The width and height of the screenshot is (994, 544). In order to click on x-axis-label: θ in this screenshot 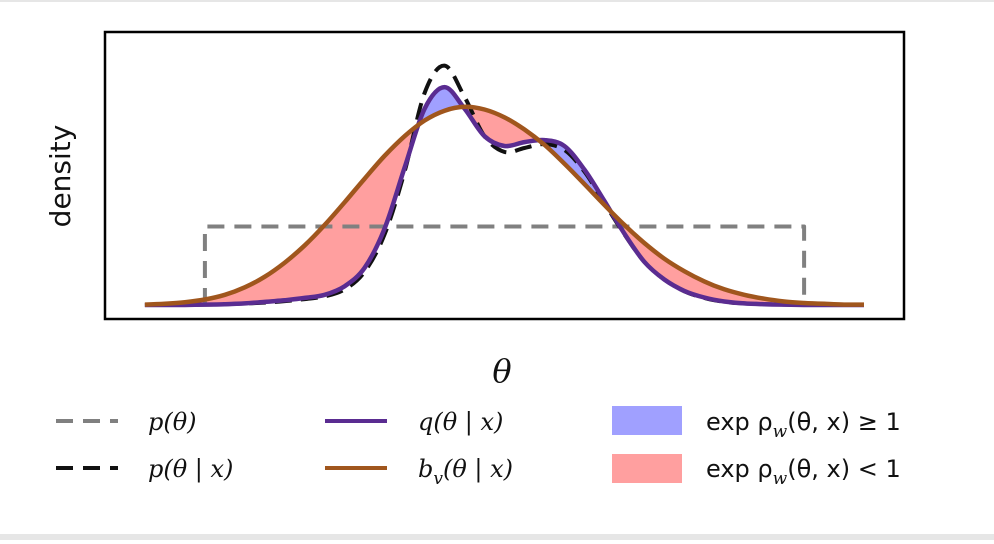, I will do `click(501, 371)`.